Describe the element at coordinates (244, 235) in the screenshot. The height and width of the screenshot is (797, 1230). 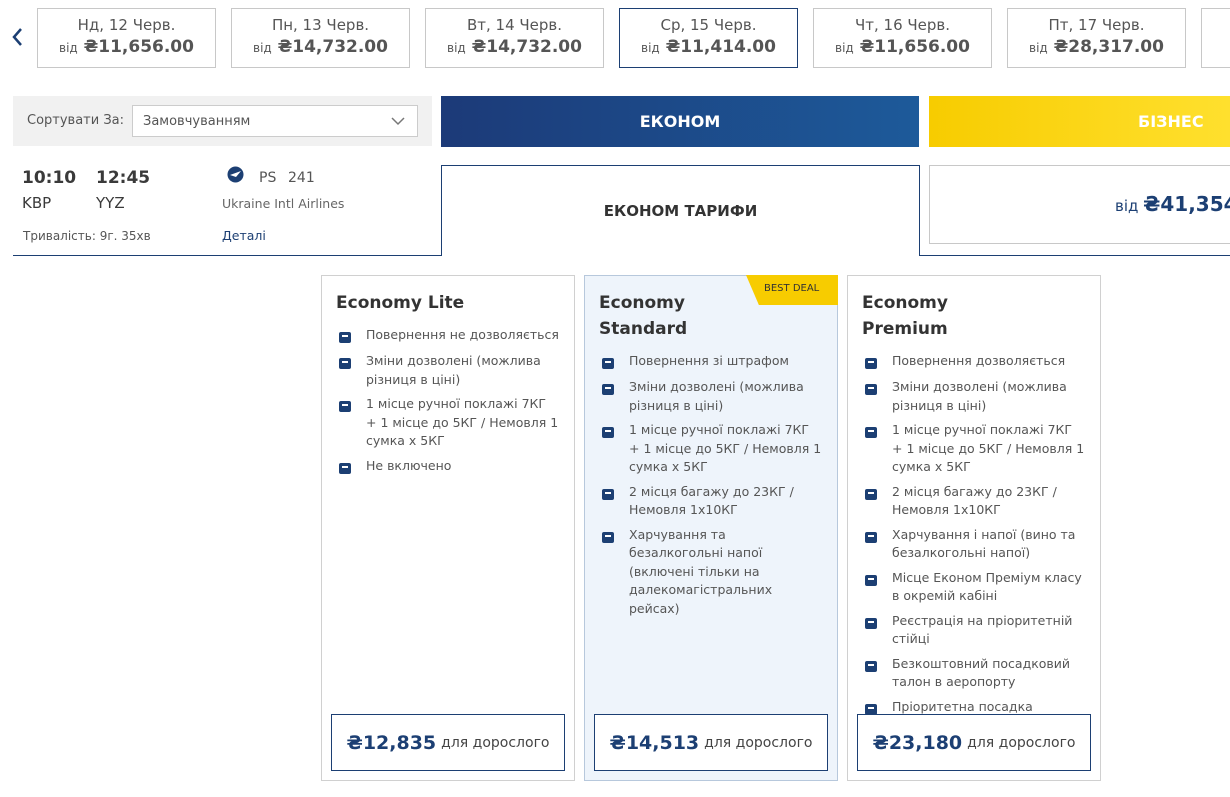
I see `details-link: Деталі` at that location.